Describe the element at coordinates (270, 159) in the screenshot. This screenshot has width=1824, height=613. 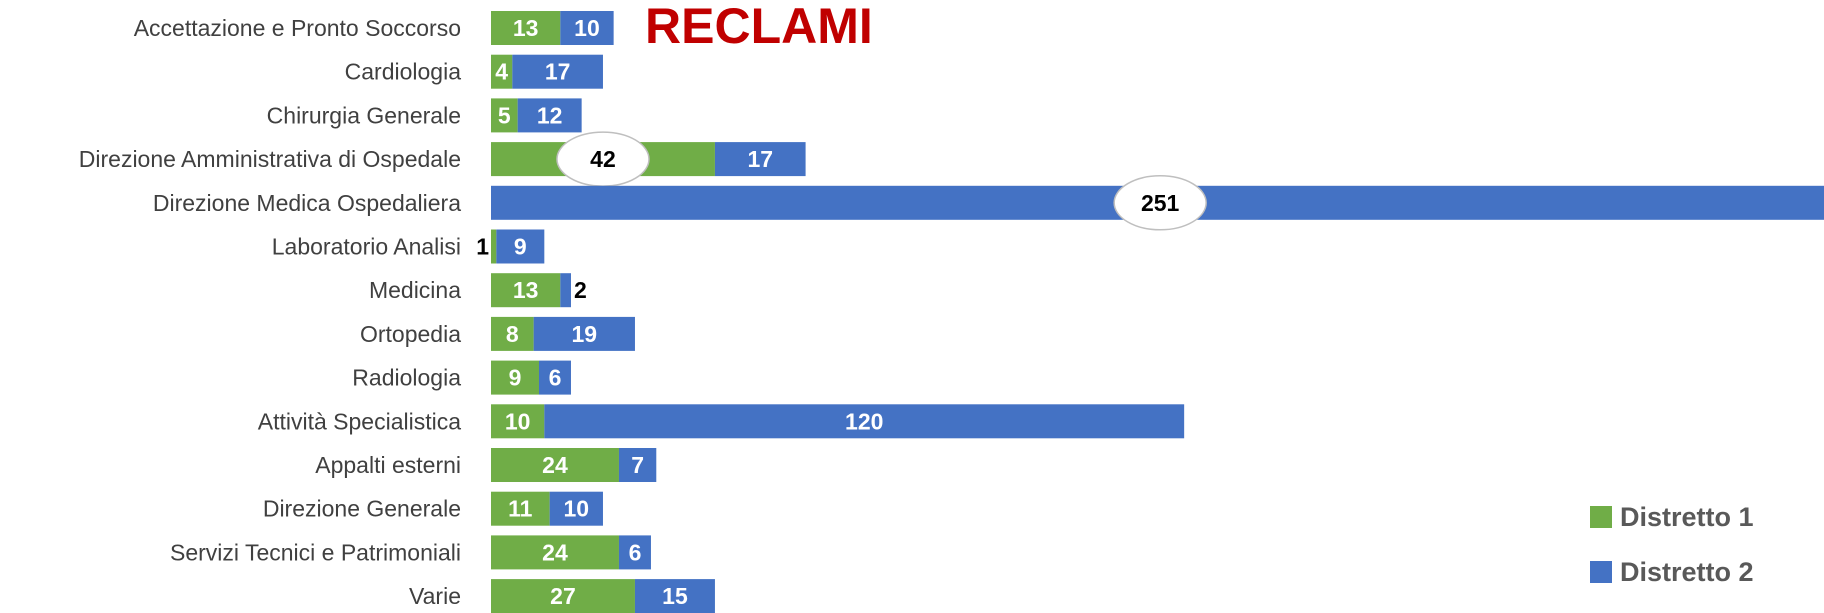
I see `category-label: Direzione Amministrativa di Ospedale` at that location.